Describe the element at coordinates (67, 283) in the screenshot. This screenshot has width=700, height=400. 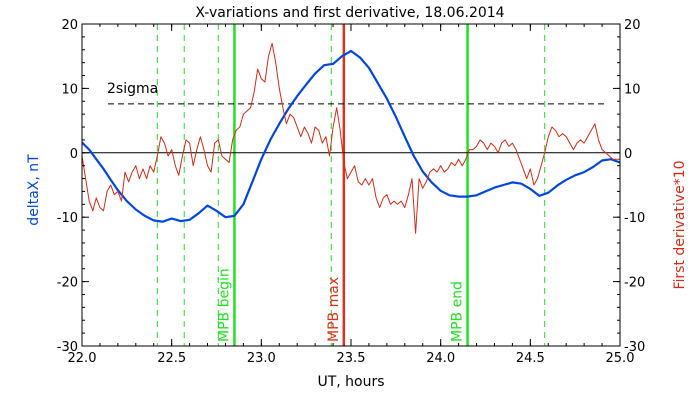
I see `y-left-tick-label: -20` at that location.